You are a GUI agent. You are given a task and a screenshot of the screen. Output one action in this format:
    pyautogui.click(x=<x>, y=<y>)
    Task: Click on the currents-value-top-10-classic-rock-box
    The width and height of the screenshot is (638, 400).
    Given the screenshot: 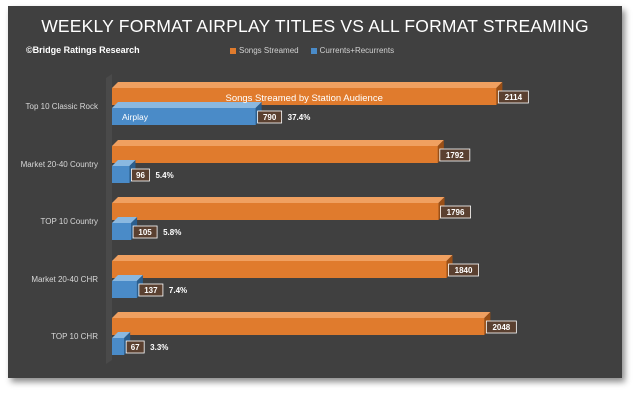 What is the action you would take?
    pyautogui.click(x=270, y=117)
    